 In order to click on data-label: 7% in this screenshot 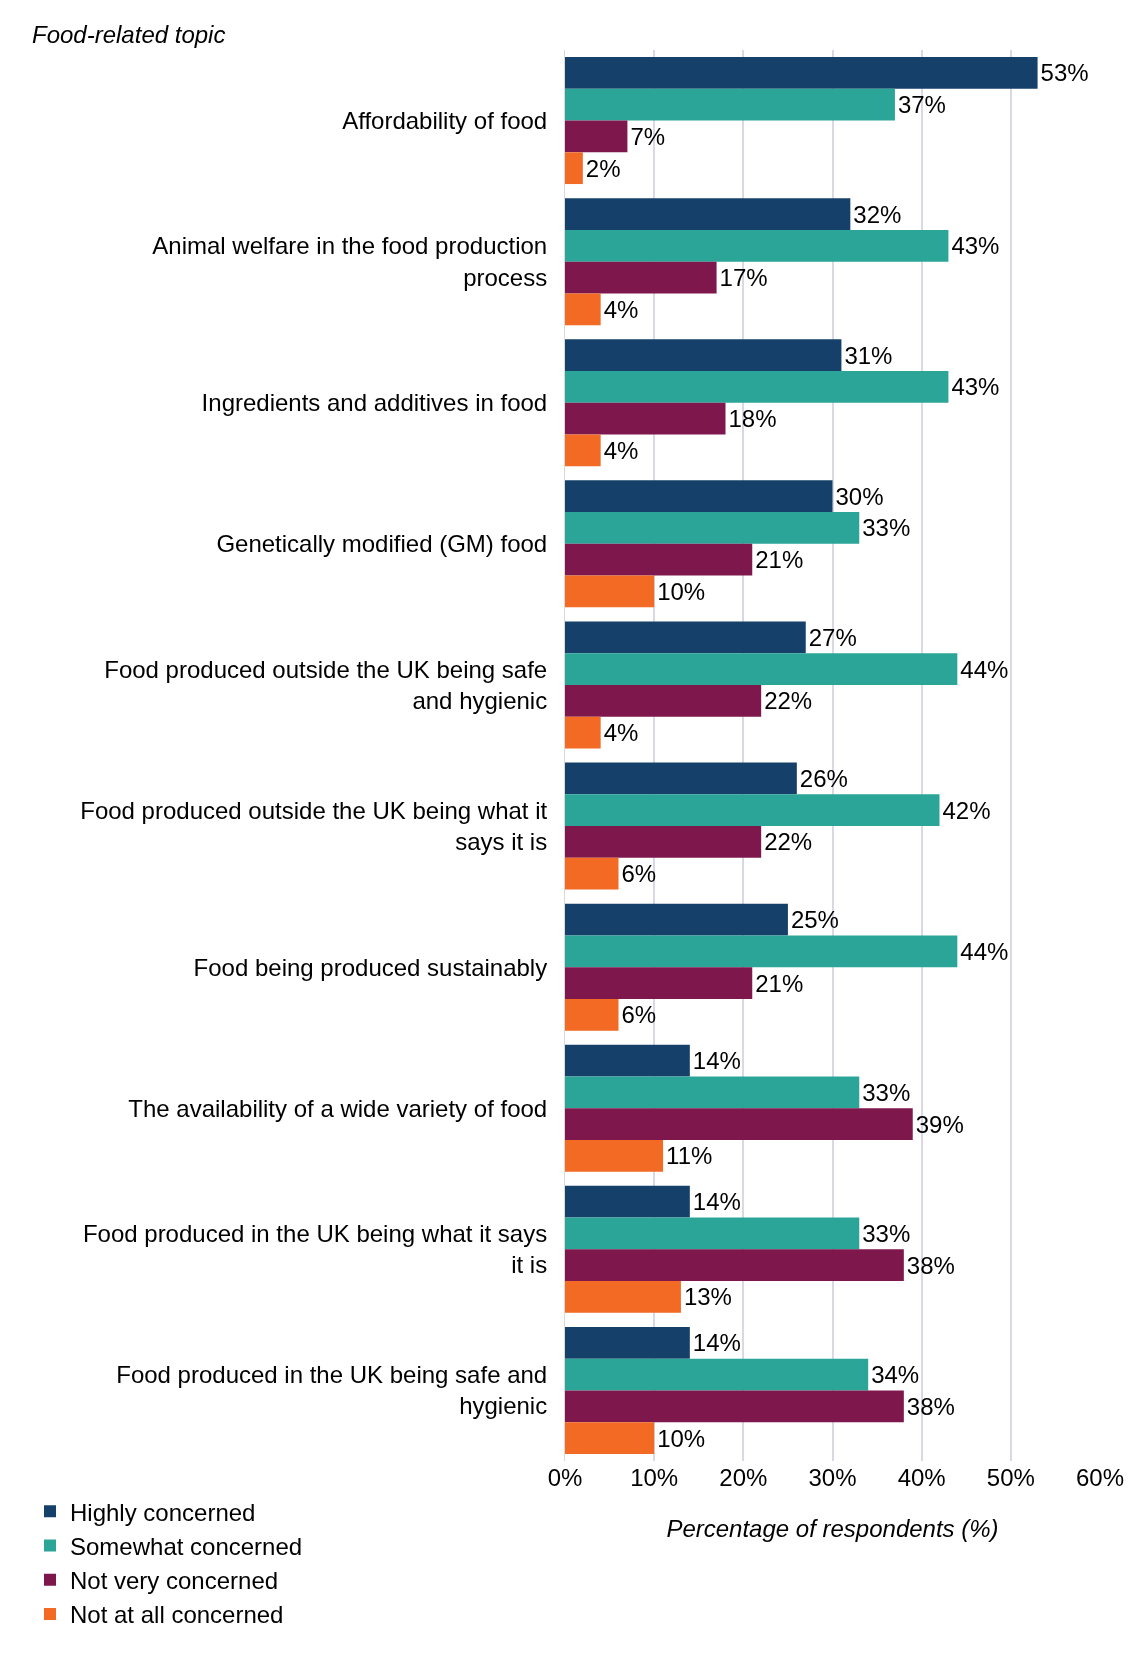, I will do `click(648, 136)`.